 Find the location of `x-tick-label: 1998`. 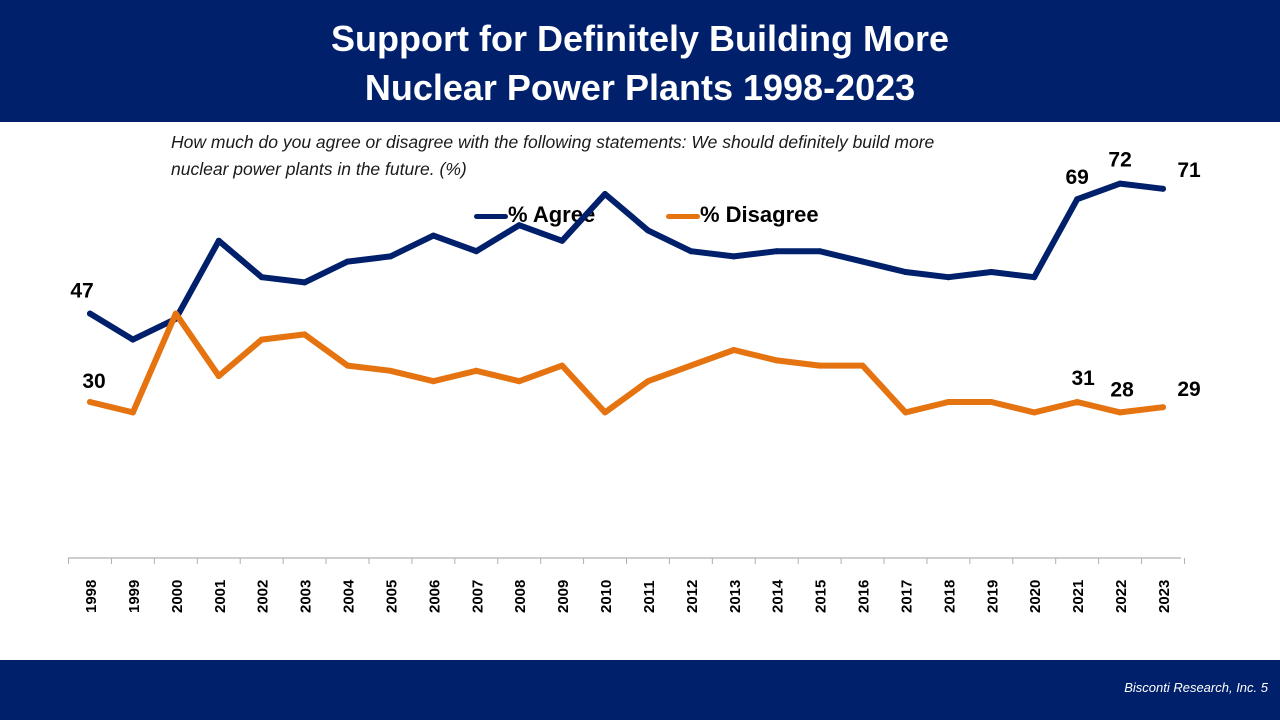

x-tick-label: 1998 is located at coordinates (91, 596).